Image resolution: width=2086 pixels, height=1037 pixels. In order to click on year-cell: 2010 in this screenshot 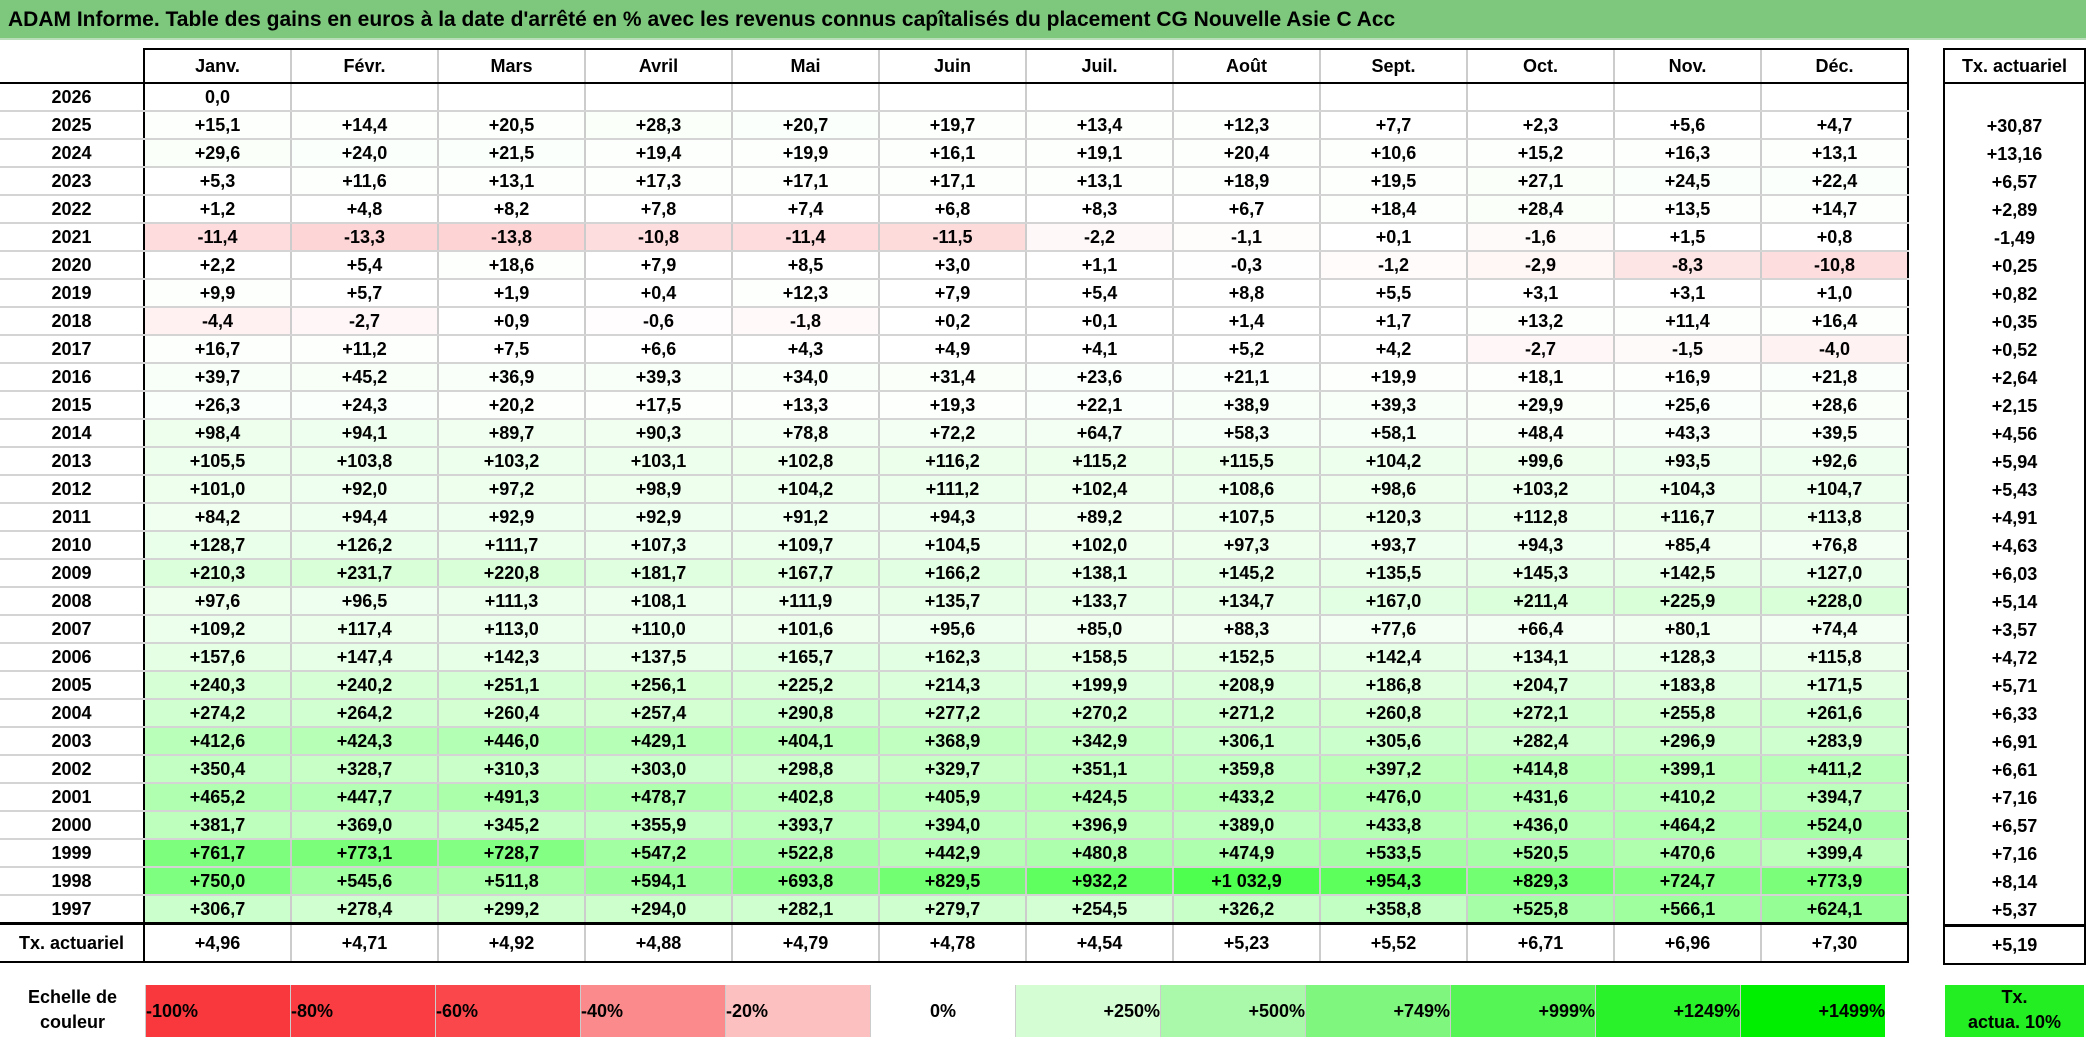, I will do `click(72, 545)`.